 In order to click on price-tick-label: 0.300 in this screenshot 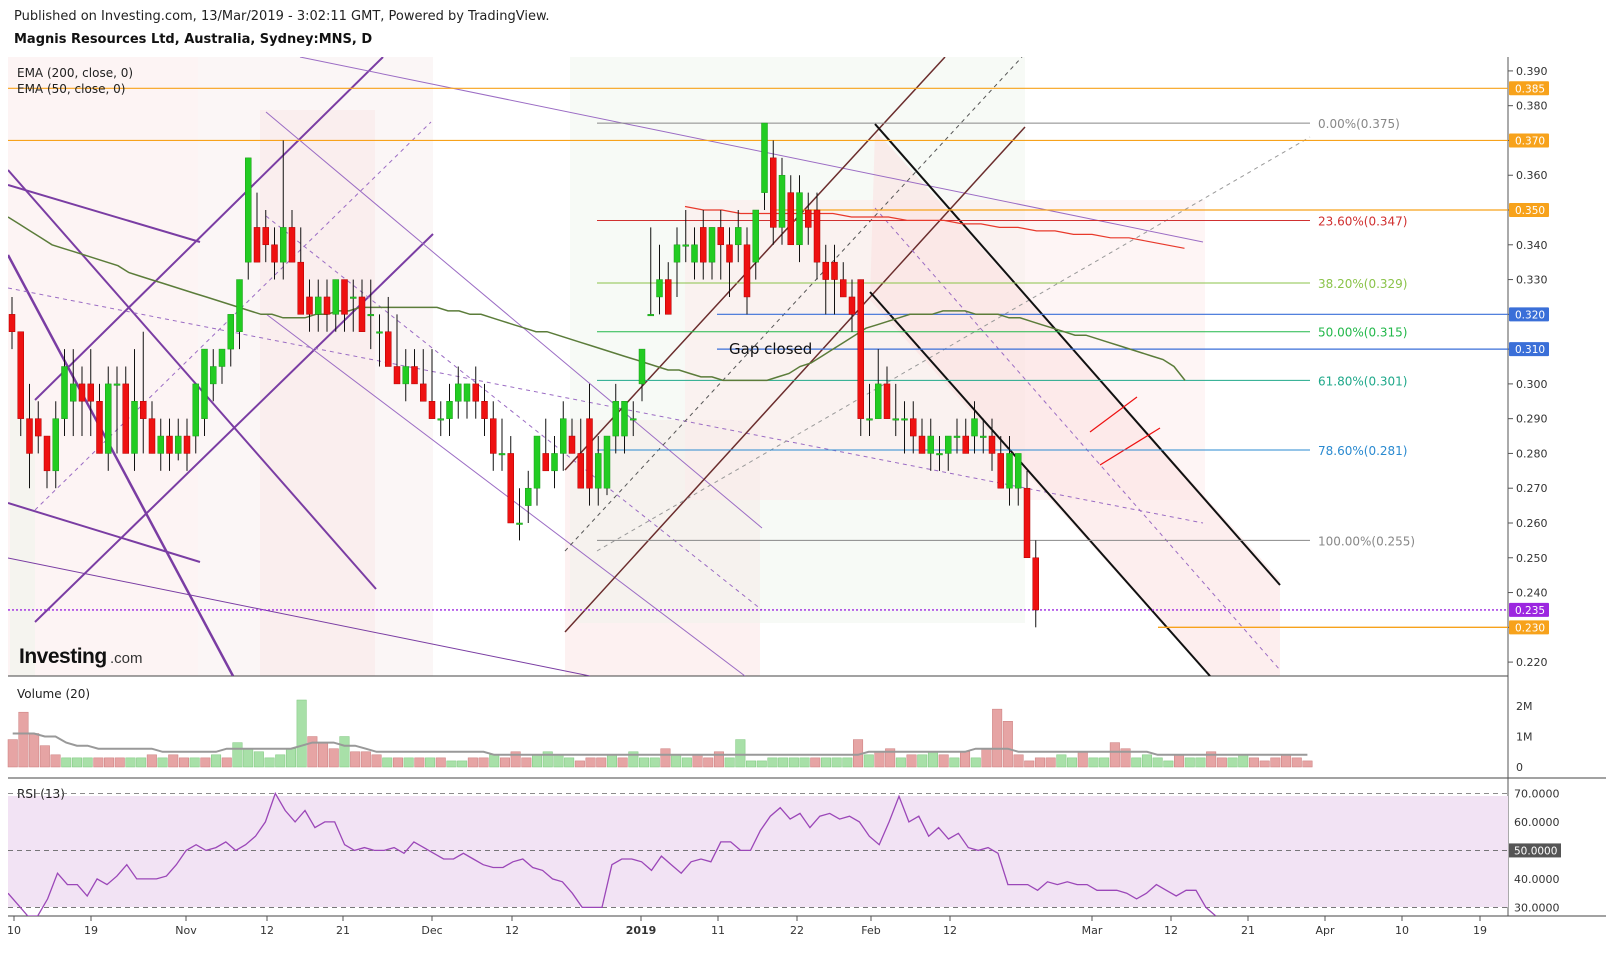, I will do `click(1532, 384)`.